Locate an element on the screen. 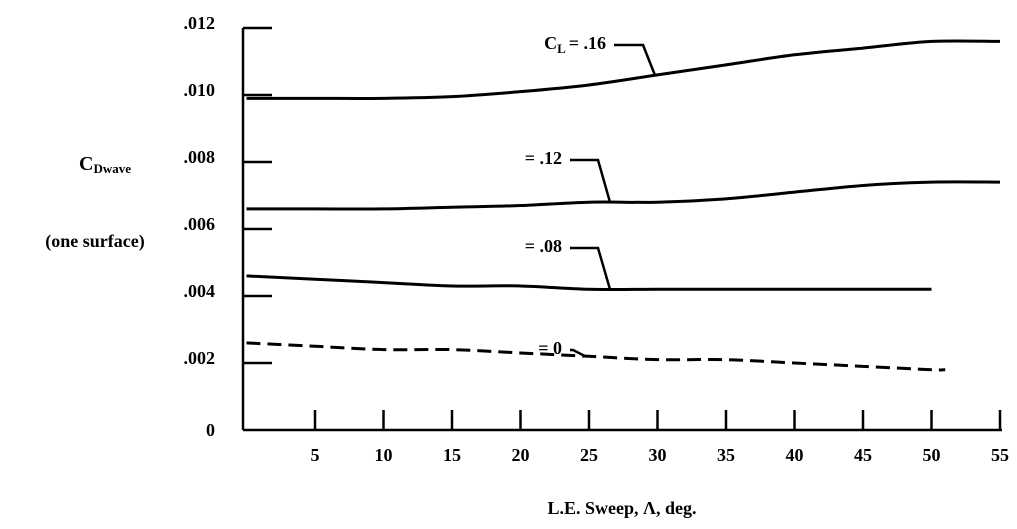 The image size is (1017, 529). x-tick-label: 20 is located at coordinates (521, 455).